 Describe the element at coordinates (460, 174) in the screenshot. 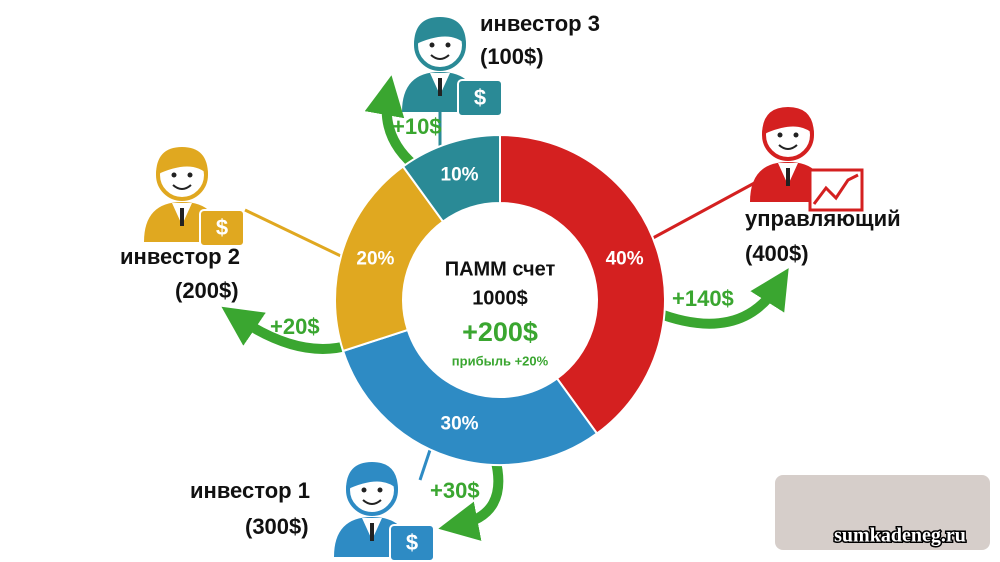

I see `segment-label: 10%` at that location.